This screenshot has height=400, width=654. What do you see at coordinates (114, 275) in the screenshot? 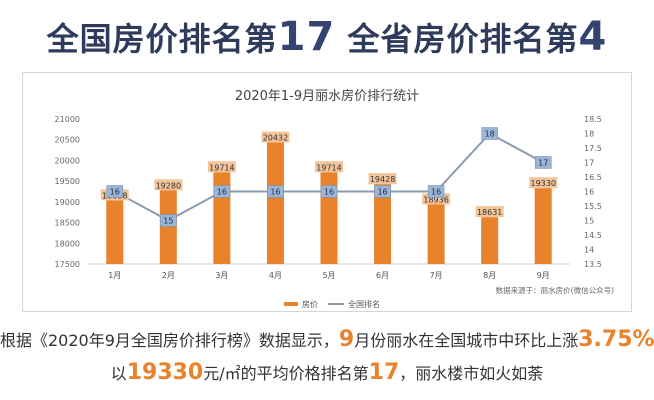
I see `x-tick-label: 1月` at bounding box center [114, 275].